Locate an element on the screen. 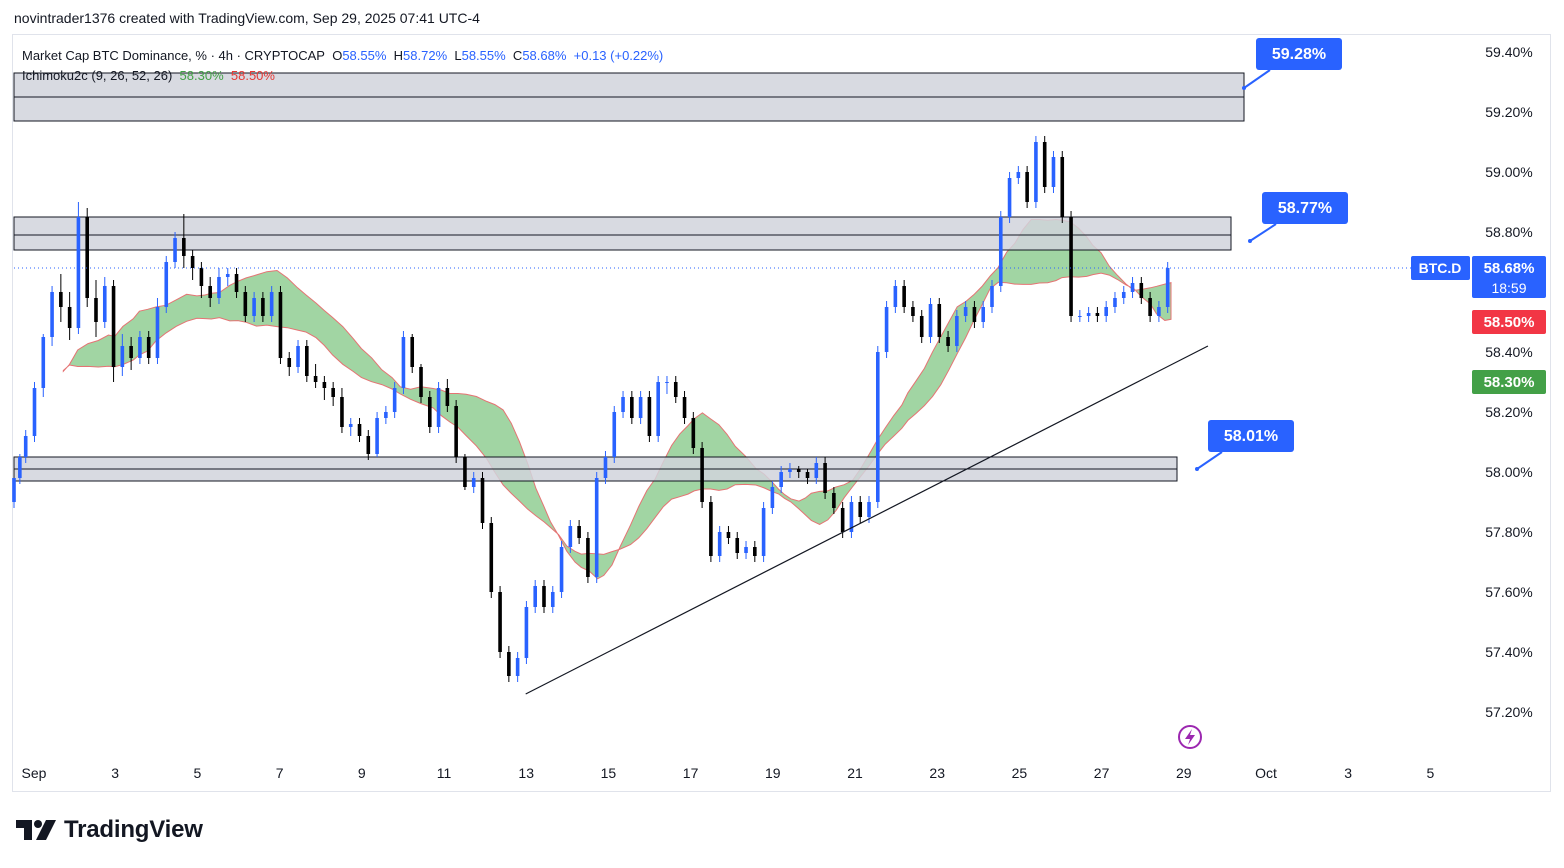 This screenshot has height=868, width=1564. legend-indicator: Ichimoku2c (9, 26, 52, 26) is located at coordinates (97, 75).